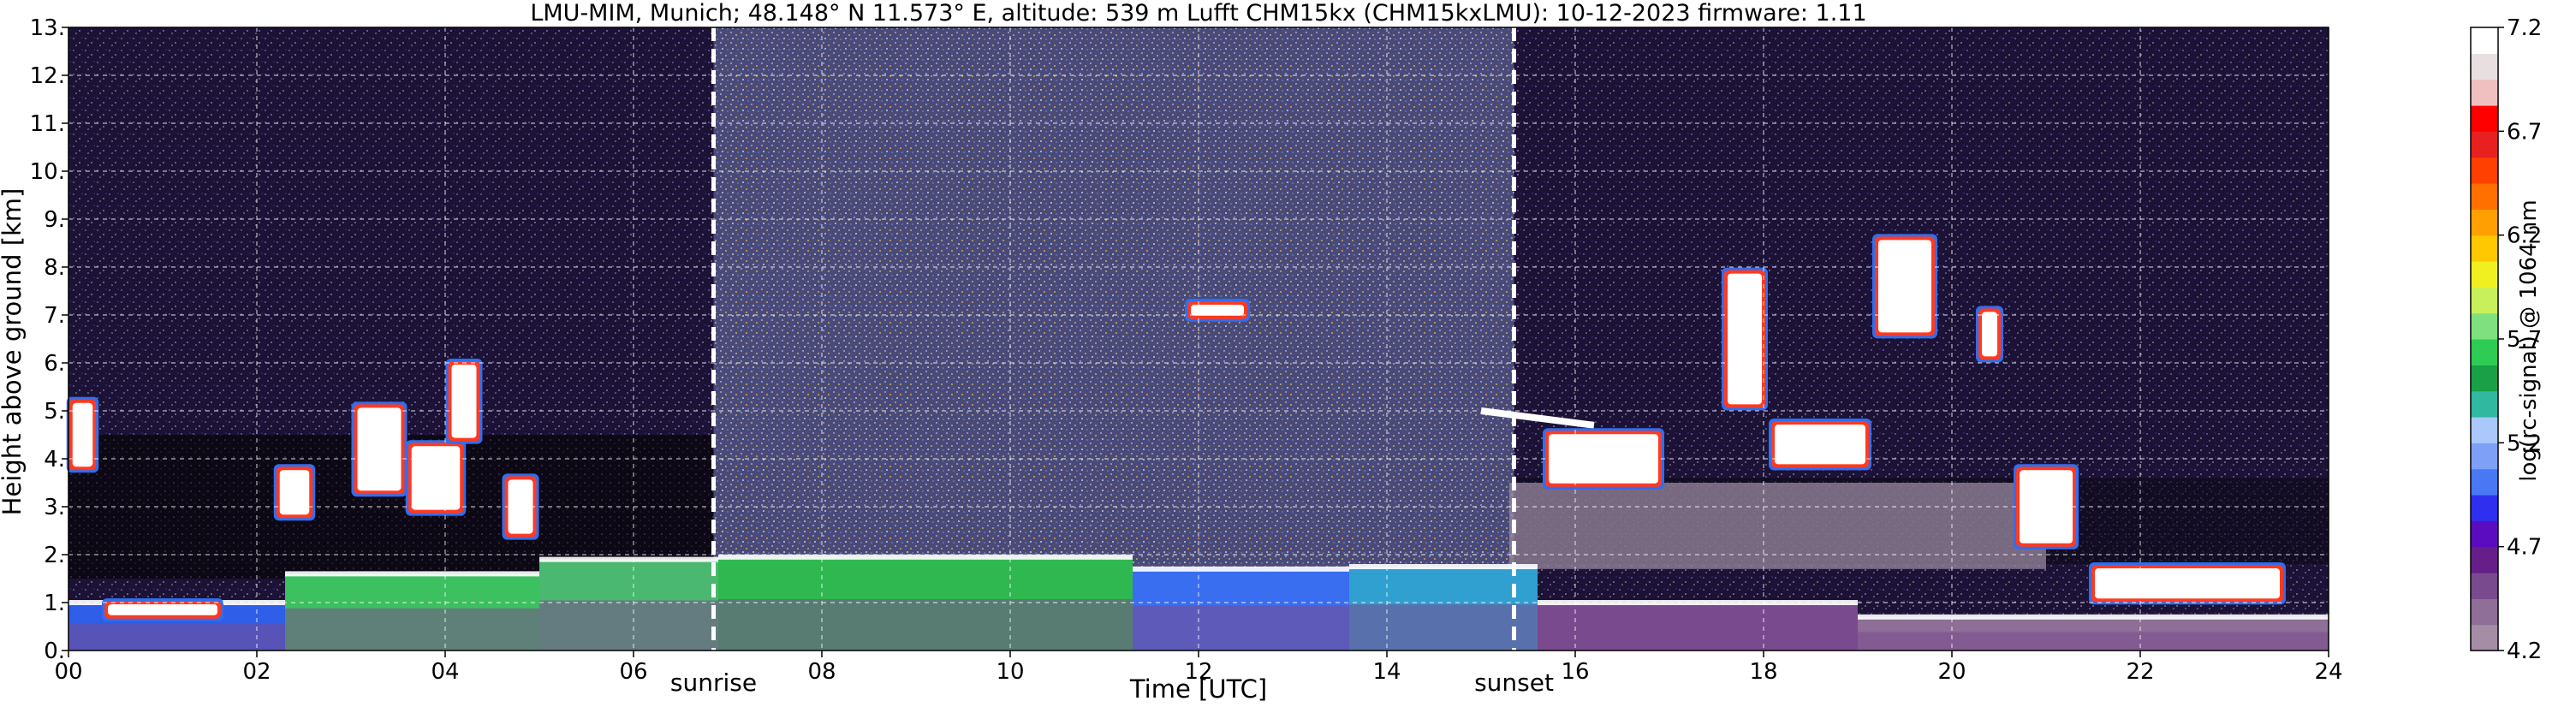  I want to click on x-tick-label: 08, so click(822, 672).